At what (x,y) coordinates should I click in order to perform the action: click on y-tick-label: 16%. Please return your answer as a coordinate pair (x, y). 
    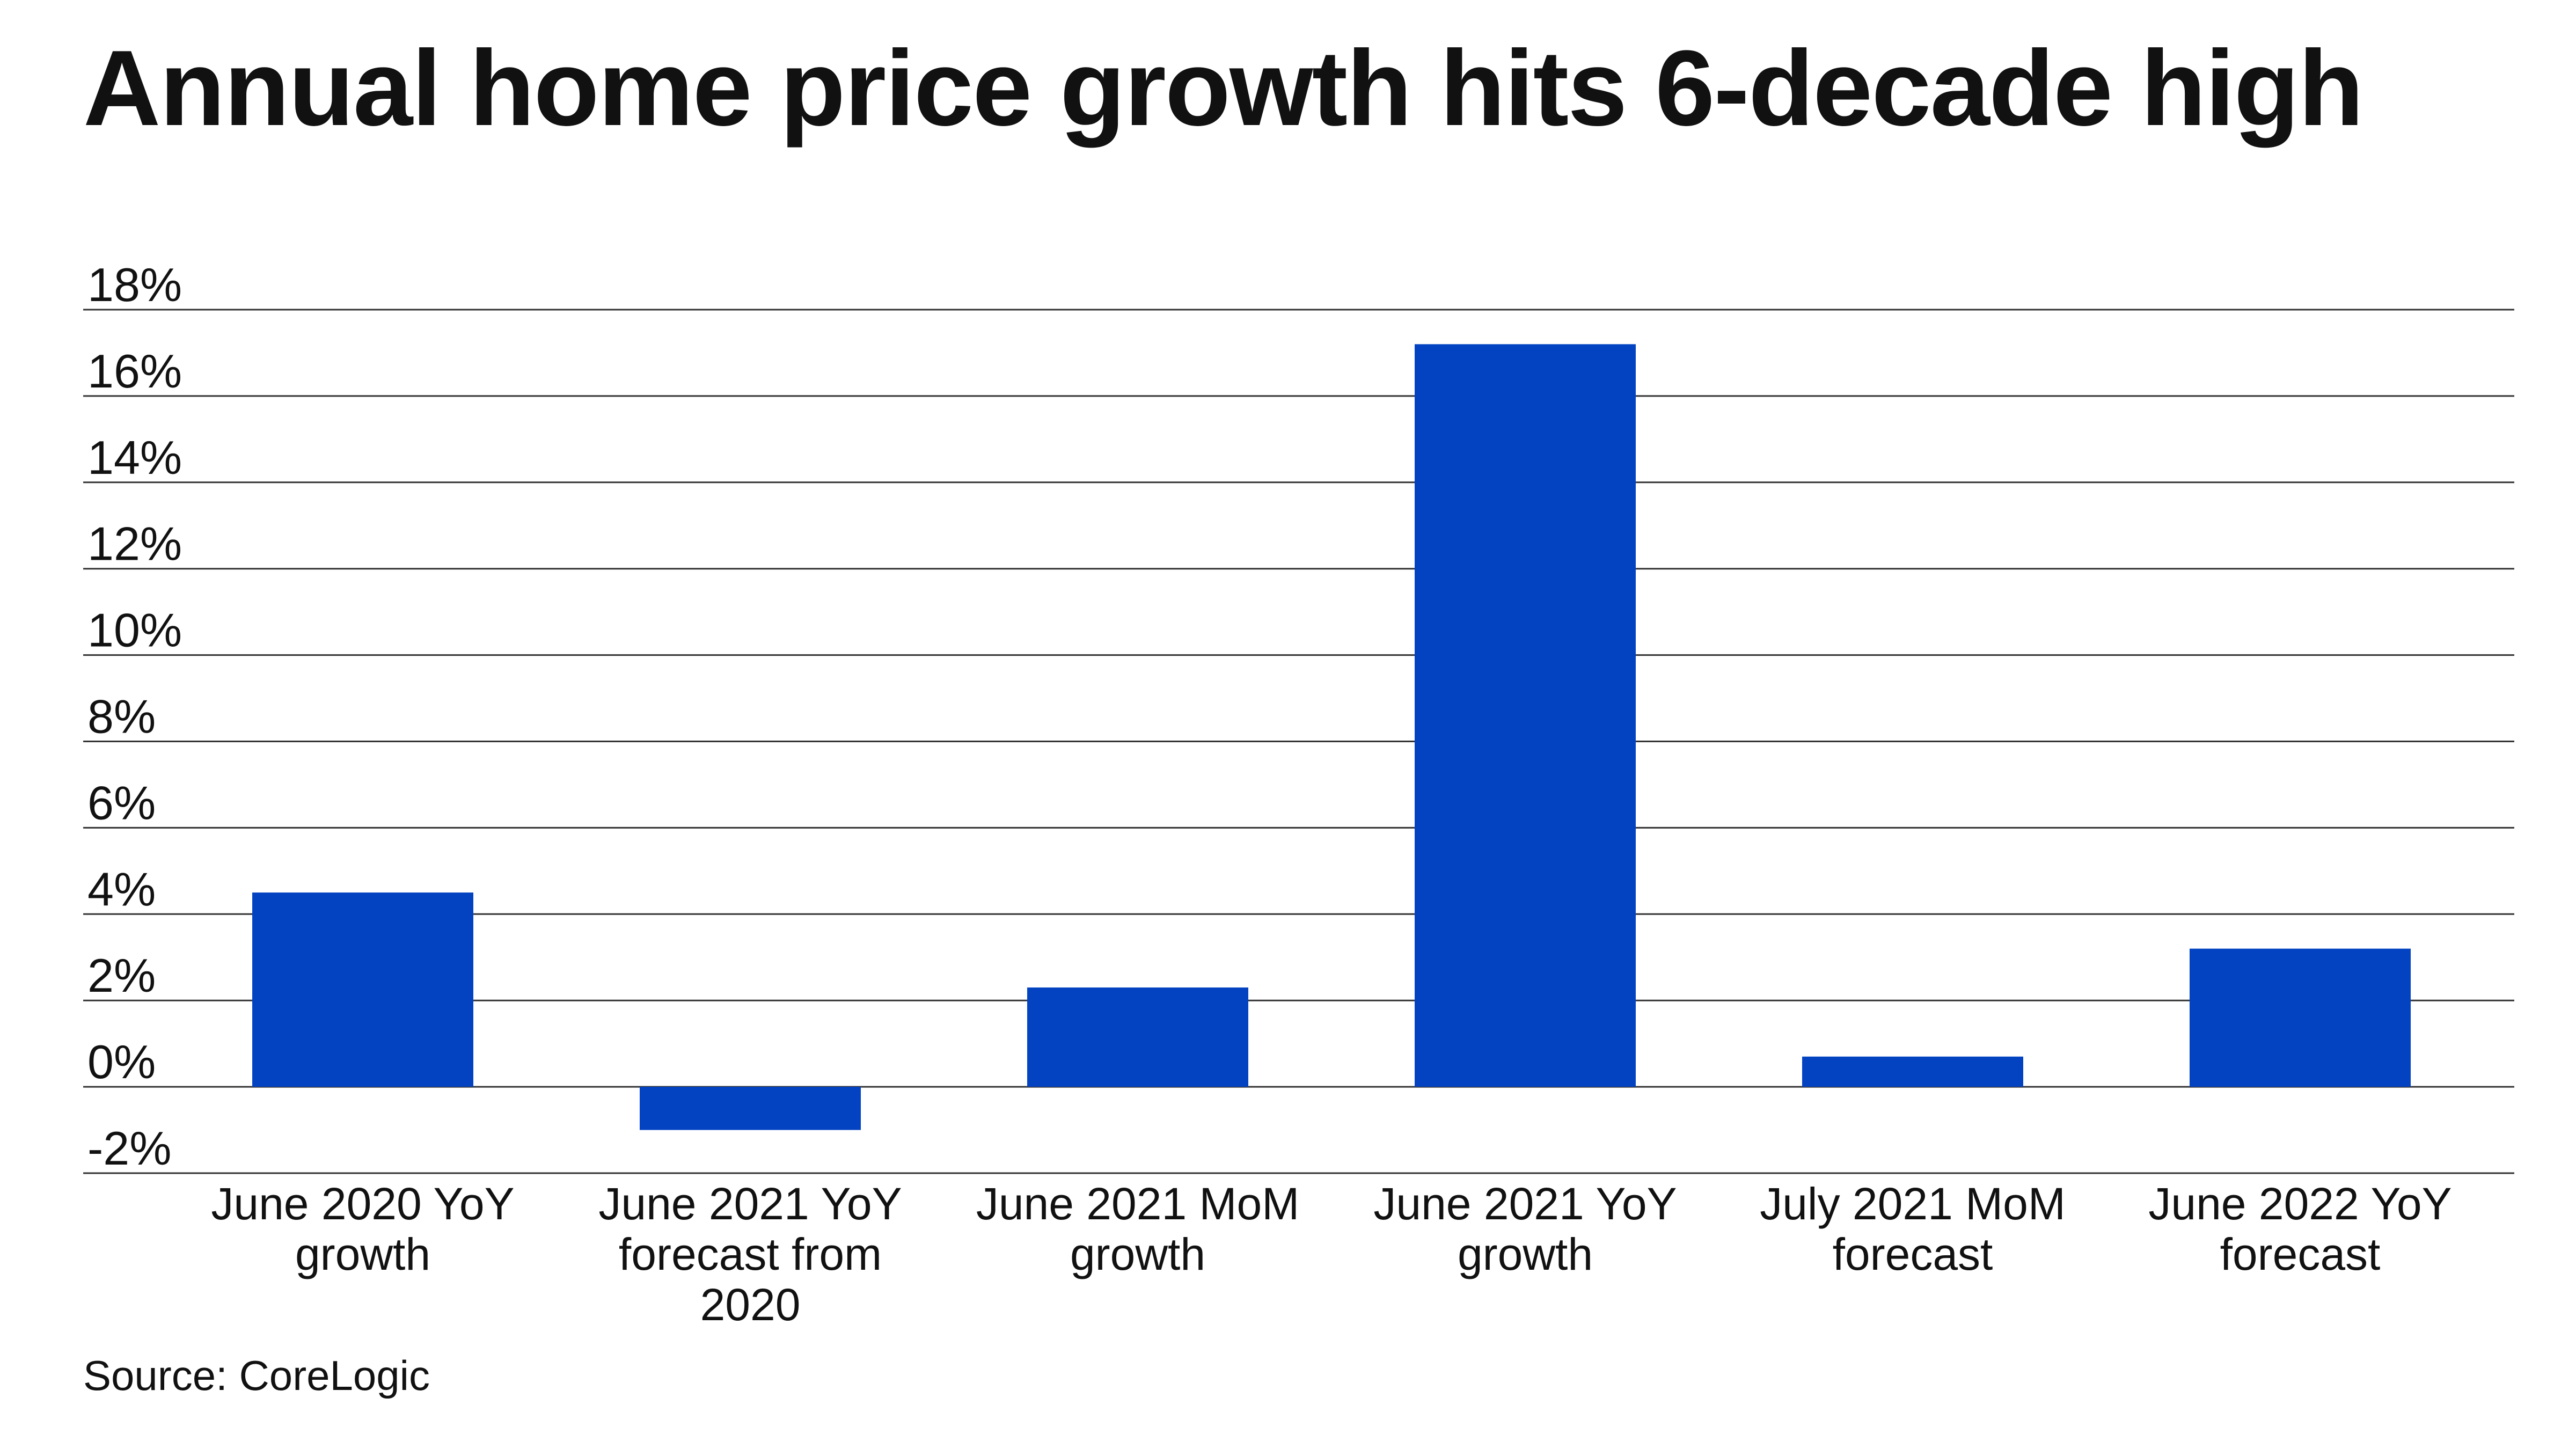
    Looking at the image, I should click on (134, 371).